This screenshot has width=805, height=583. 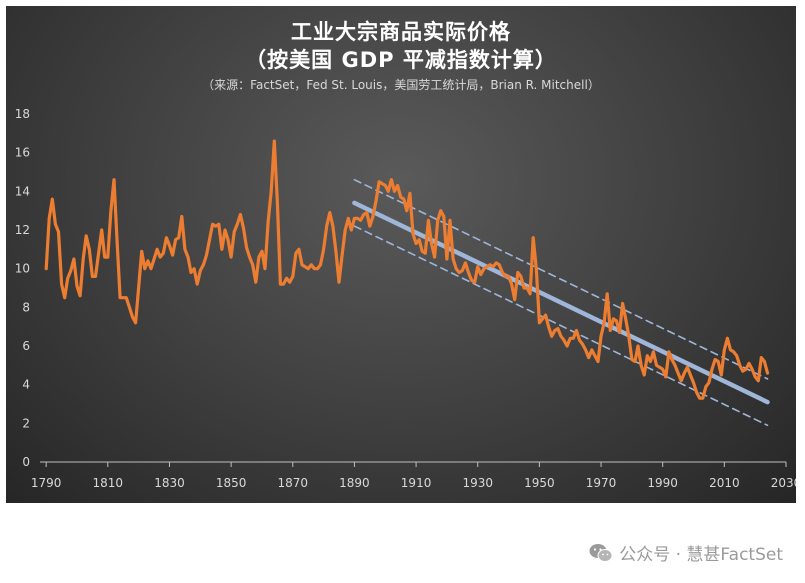 I want to click on x-tick-label: 1990, so click(x=662, y=483).